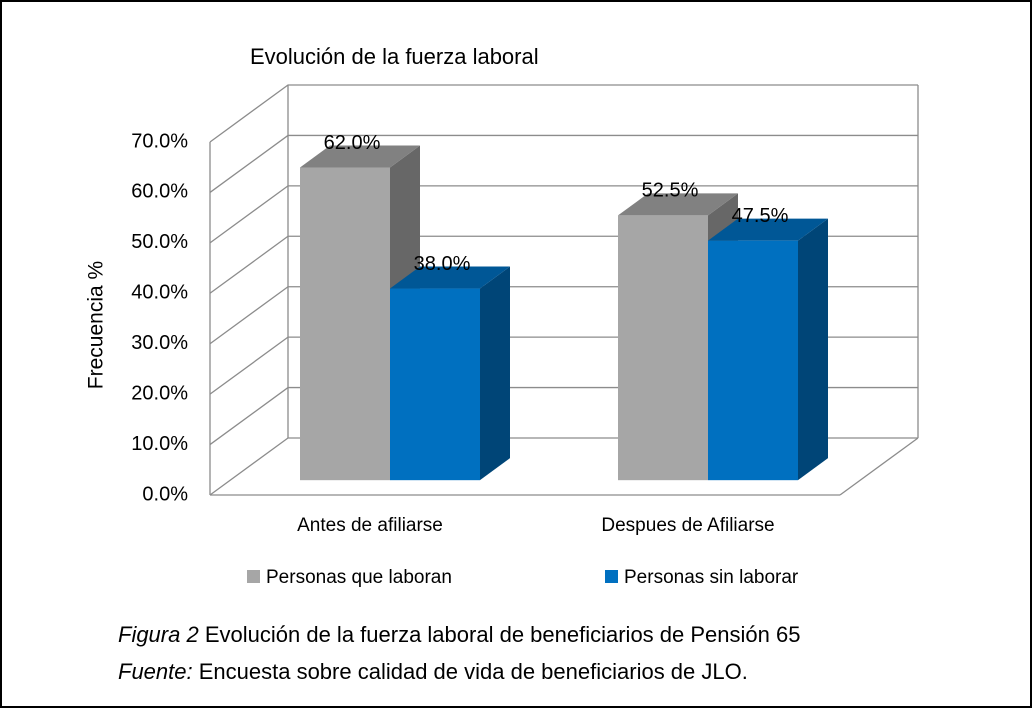 This screenshot has width=1032, height=708. I want to click on value-label: 62.0%, so click(352, 143).